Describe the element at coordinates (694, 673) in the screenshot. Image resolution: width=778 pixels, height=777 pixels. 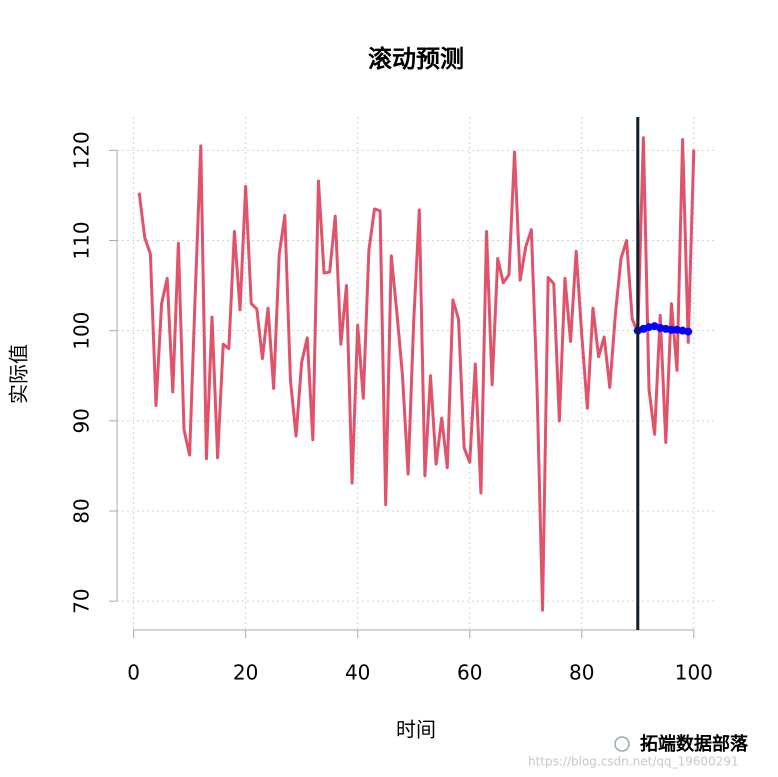
I see `x-tick-label: 100` at that location.